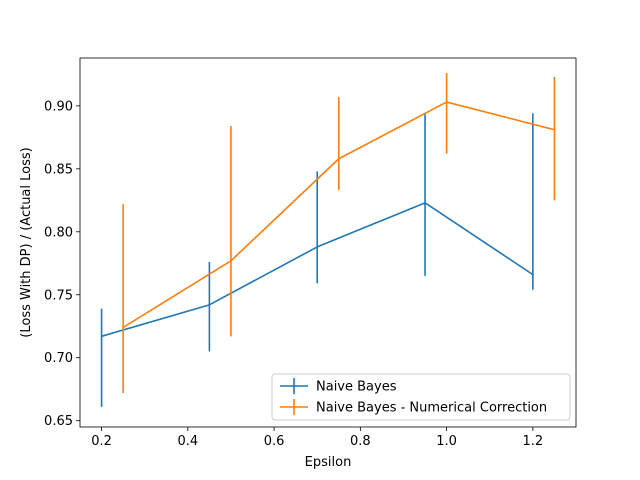 Image resolution: width=640 pixels, height=480 pixels. I want to click on legend-entry-2: Naive Bayes - Numerical Correction, so click(413, 407).